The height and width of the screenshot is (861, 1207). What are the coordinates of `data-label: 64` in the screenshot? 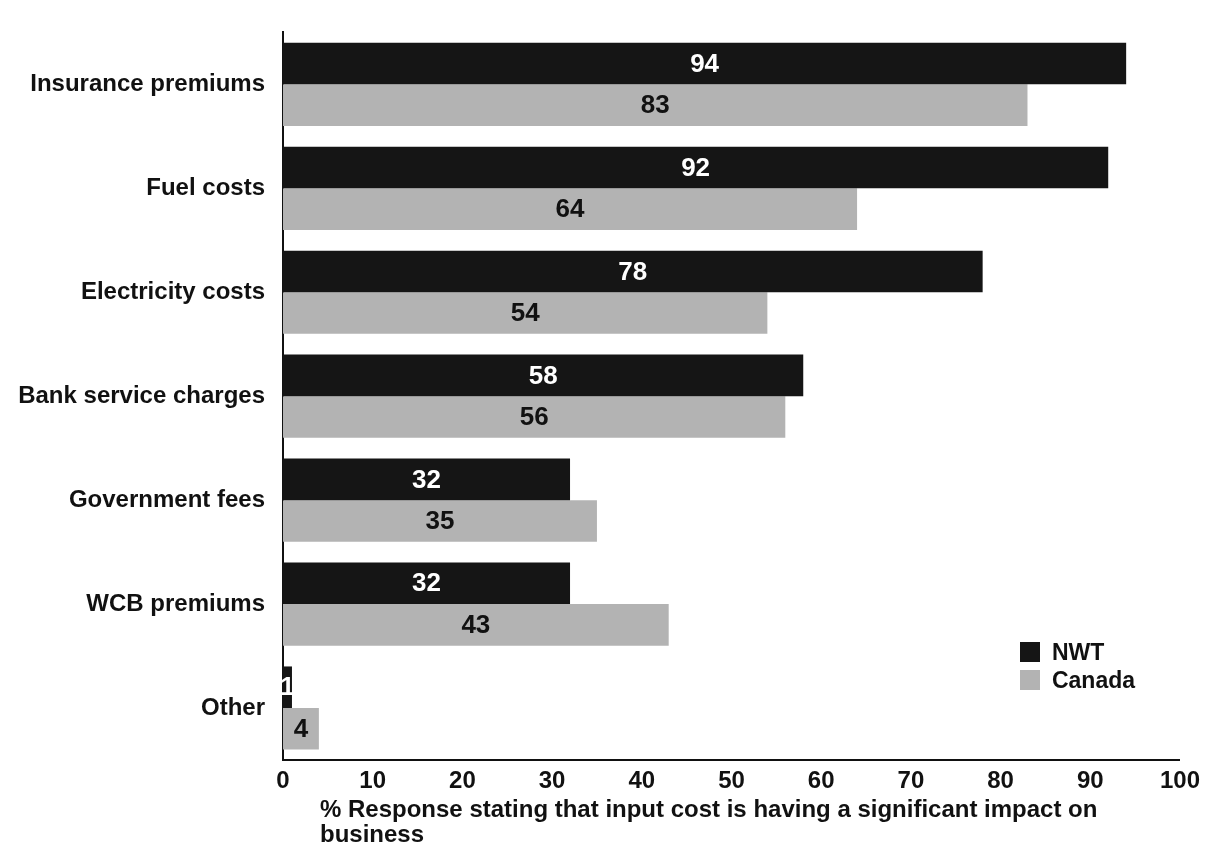 It's located at (570, 208).